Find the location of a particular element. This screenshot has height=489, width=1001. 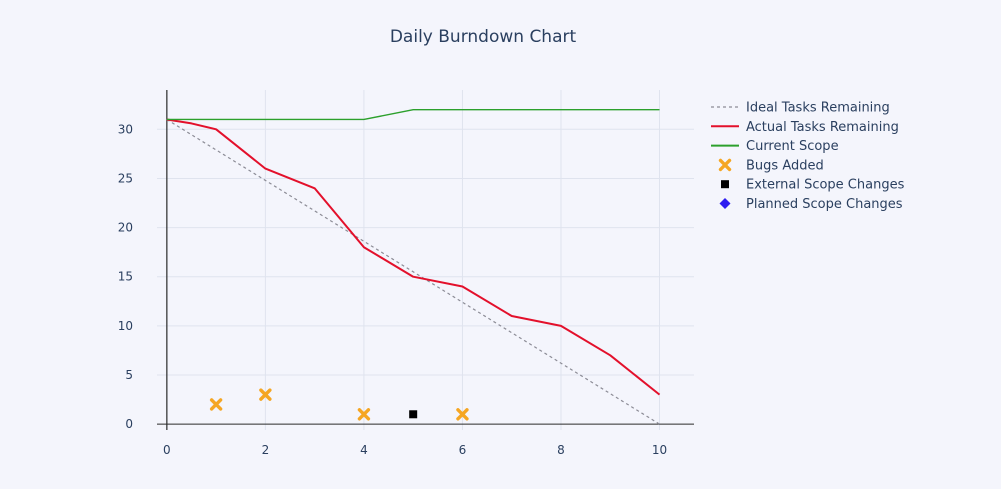

x-tick-label-2: 2 is located at coordinates (266, 450).